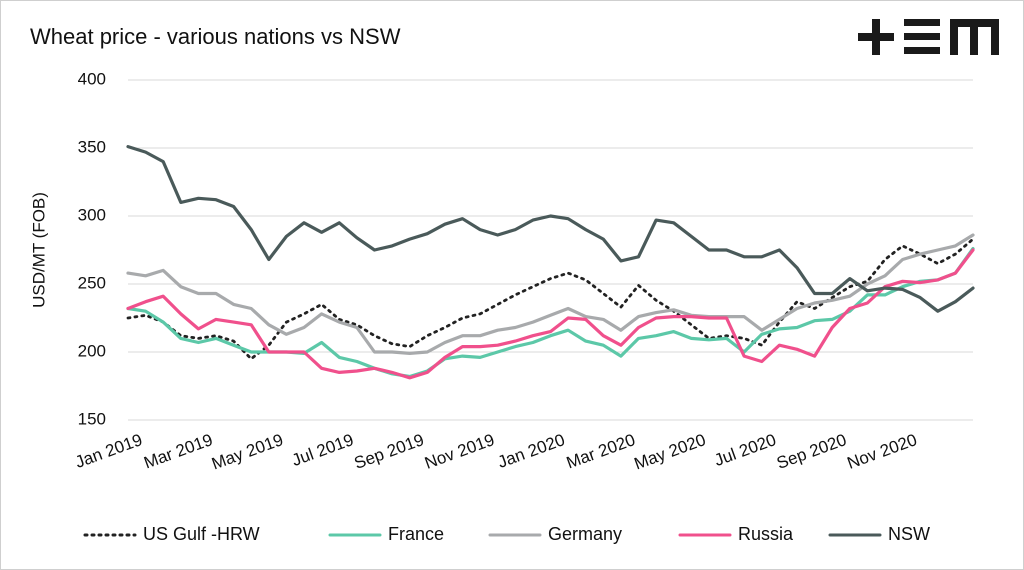 This screenshot has height=570, width=1024. I want to click on y-tick-label: 300, so click(92, 214).